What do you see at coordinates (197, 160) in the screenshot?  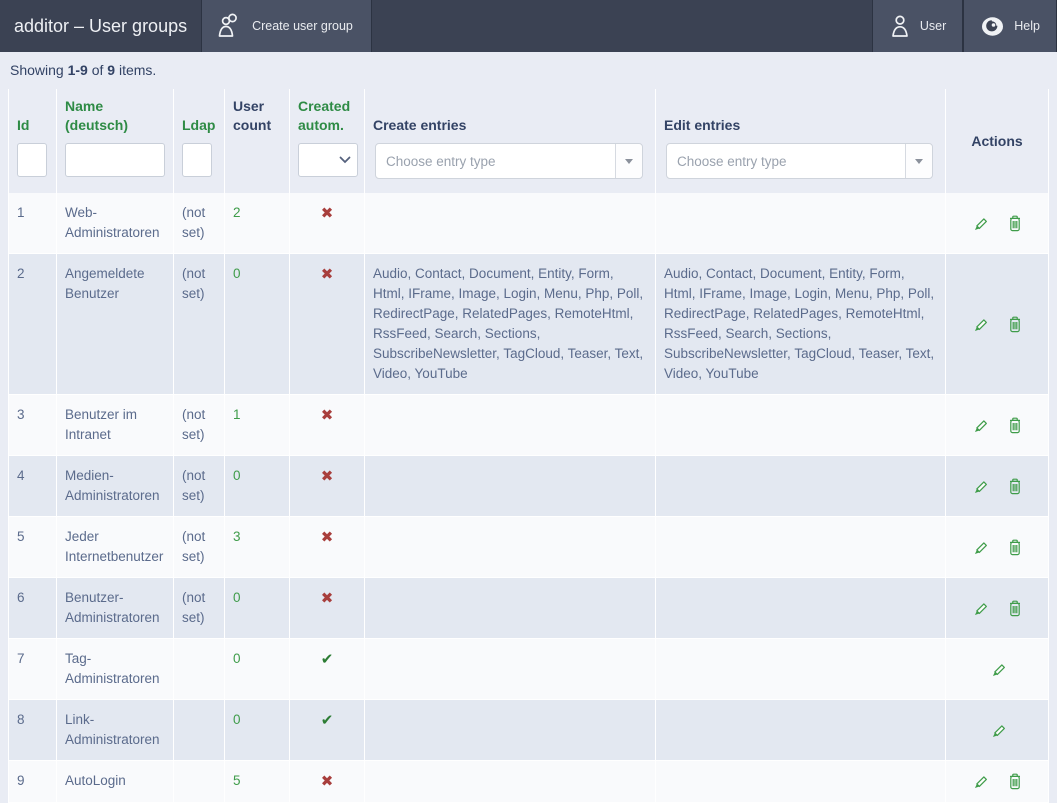 I see `filter-ldap-input` at bounding box center [197, 160].